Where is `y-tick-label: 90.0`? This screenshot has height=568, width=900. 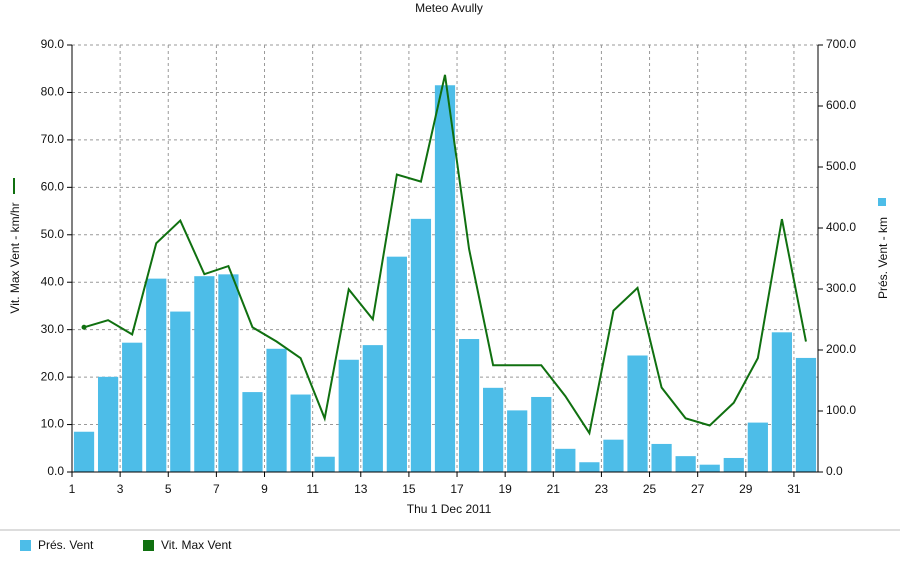
y-tick-label: 90.0 is located at coordinates (53, 44).